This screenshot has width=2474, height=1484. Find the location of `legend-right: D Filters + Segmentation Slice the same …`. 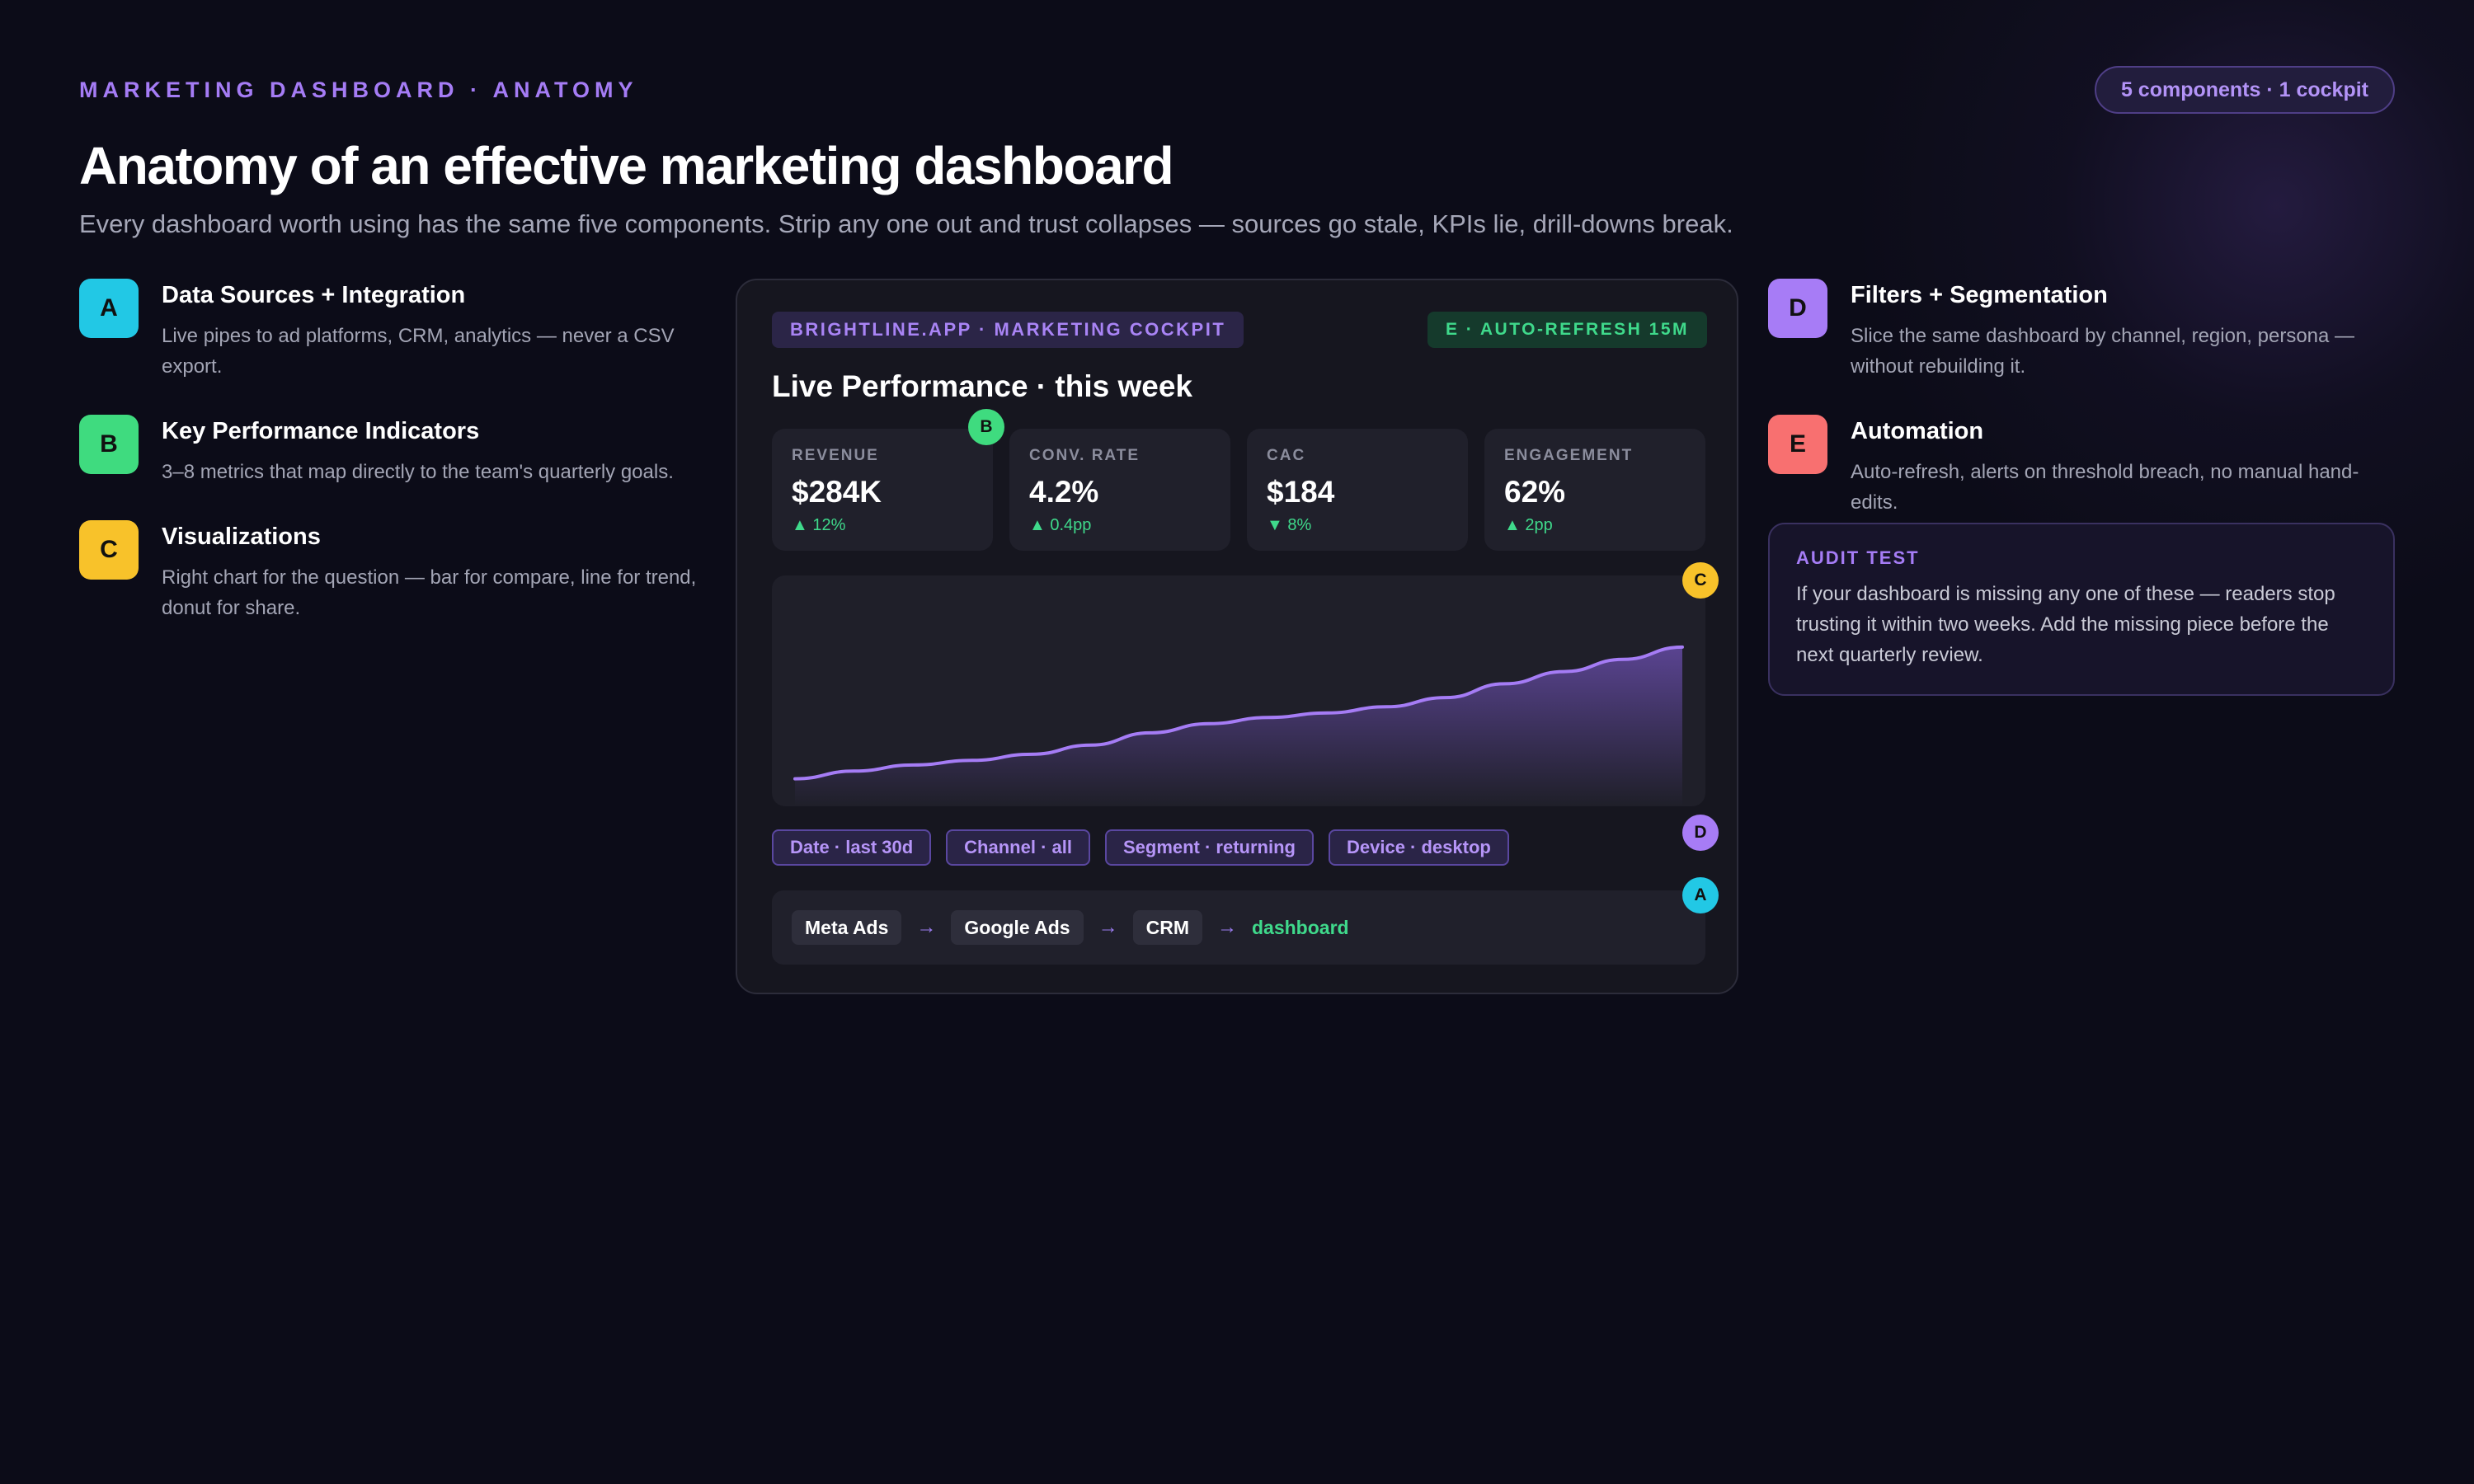

legend-right: D Filters + Segmentation Slice the same … is located at coordinates (2081, 415).